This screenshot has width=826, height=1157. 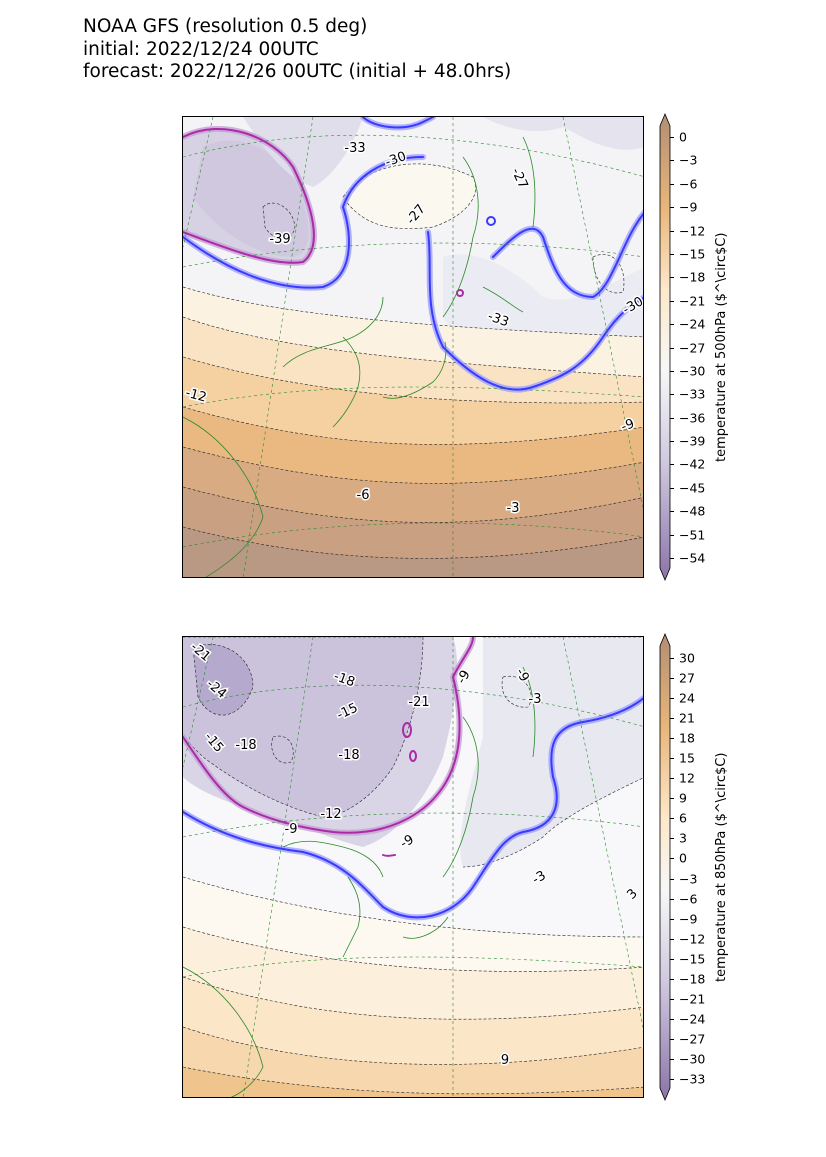 What do you see at coordinates (216, 689) in the screenshot?
I see `contour-label: -24` at bounding box center [216, 689].